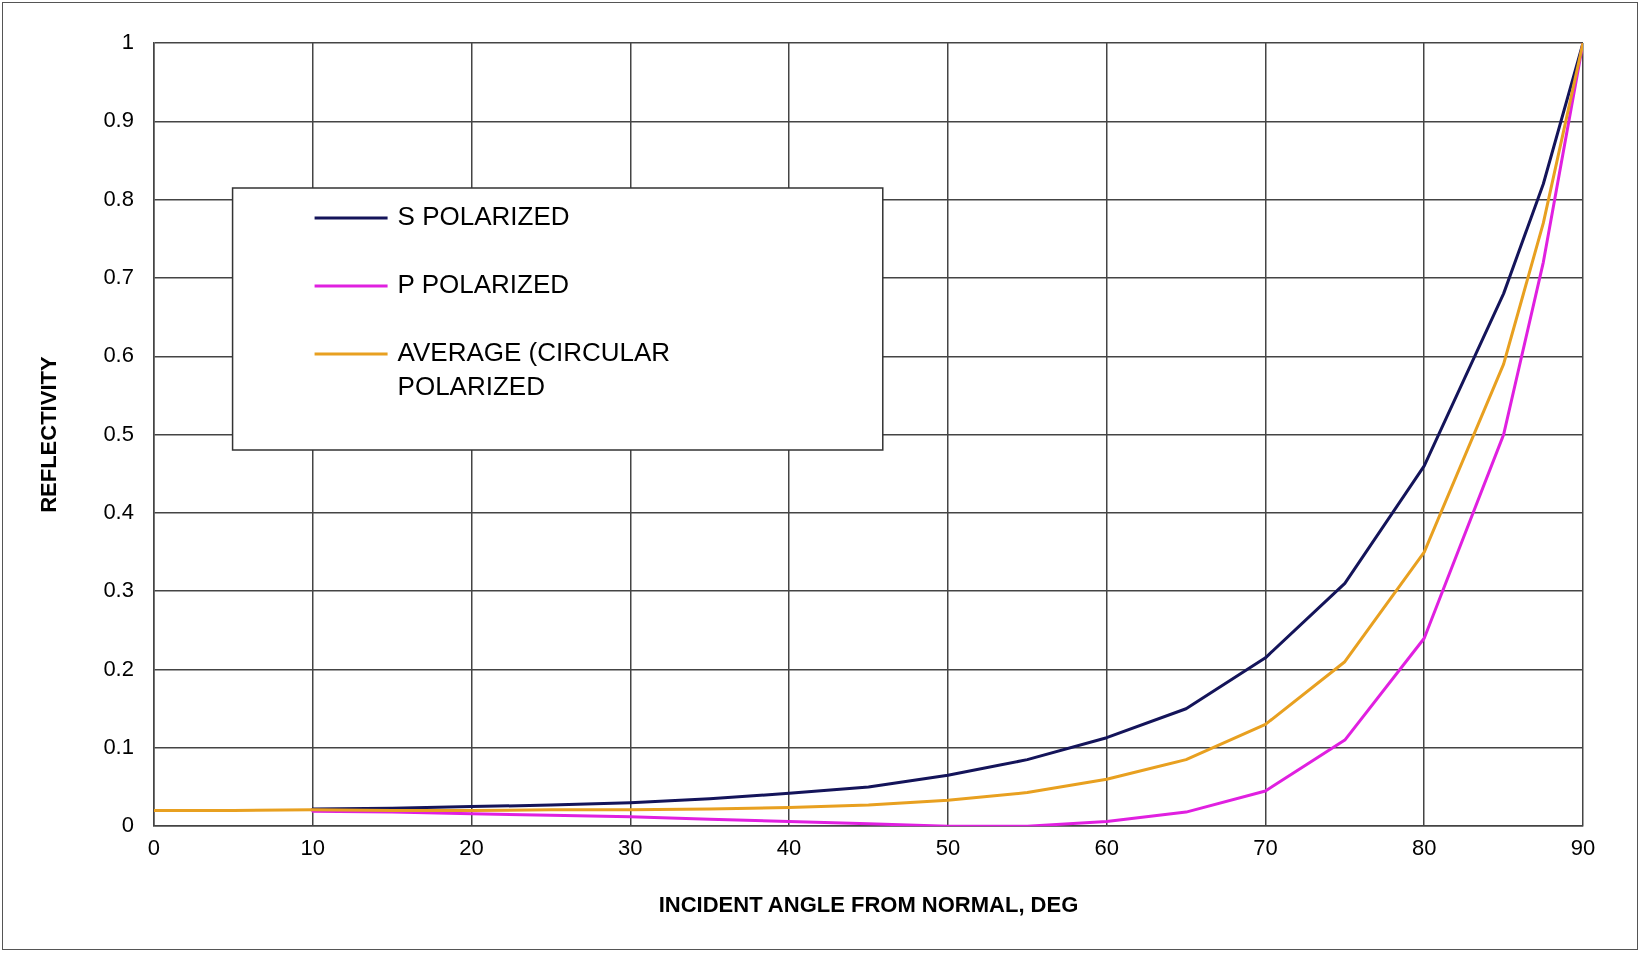 The height and width of the screenshot is (954, 1642). I want to click on x-tick-label: 50, so click(948, 848).